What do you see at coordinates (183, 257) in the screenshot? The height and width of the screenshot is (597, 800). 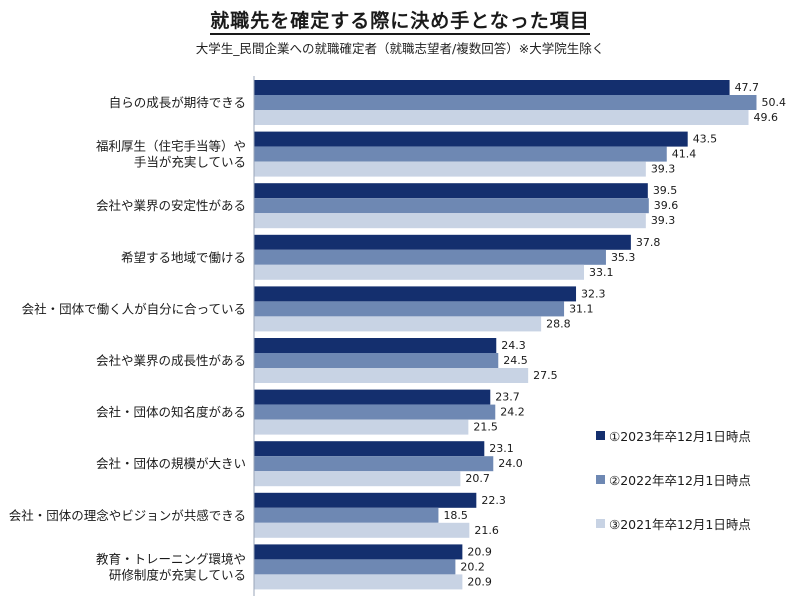 I see `category-label: 希望する地域で働ける` at bounding box center [183, 257].